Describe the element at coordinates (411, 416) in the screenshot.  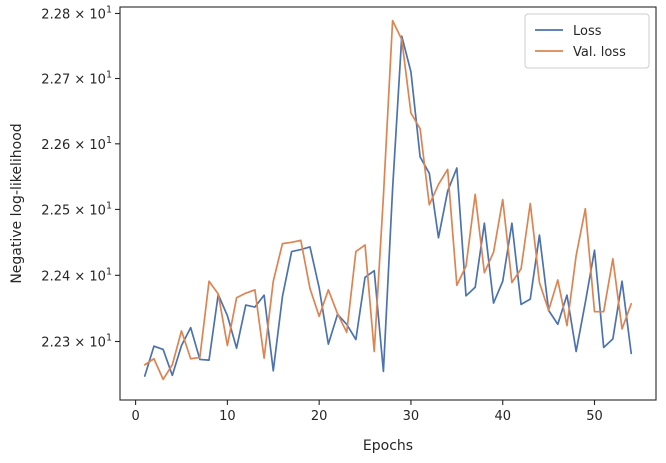
I see `x-tick-label: 30` at that location.